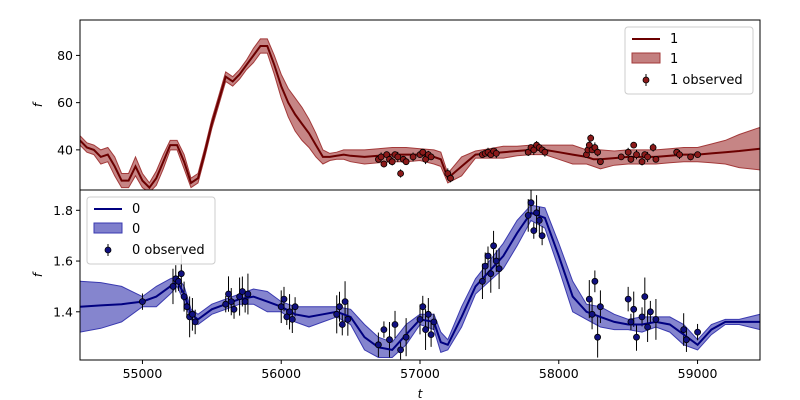 The height and width of the screenshot is (400, 800). Describe the element at coordinates (646, 80) in the screenshot. I see `top-legend-marker-swatch` at that location.